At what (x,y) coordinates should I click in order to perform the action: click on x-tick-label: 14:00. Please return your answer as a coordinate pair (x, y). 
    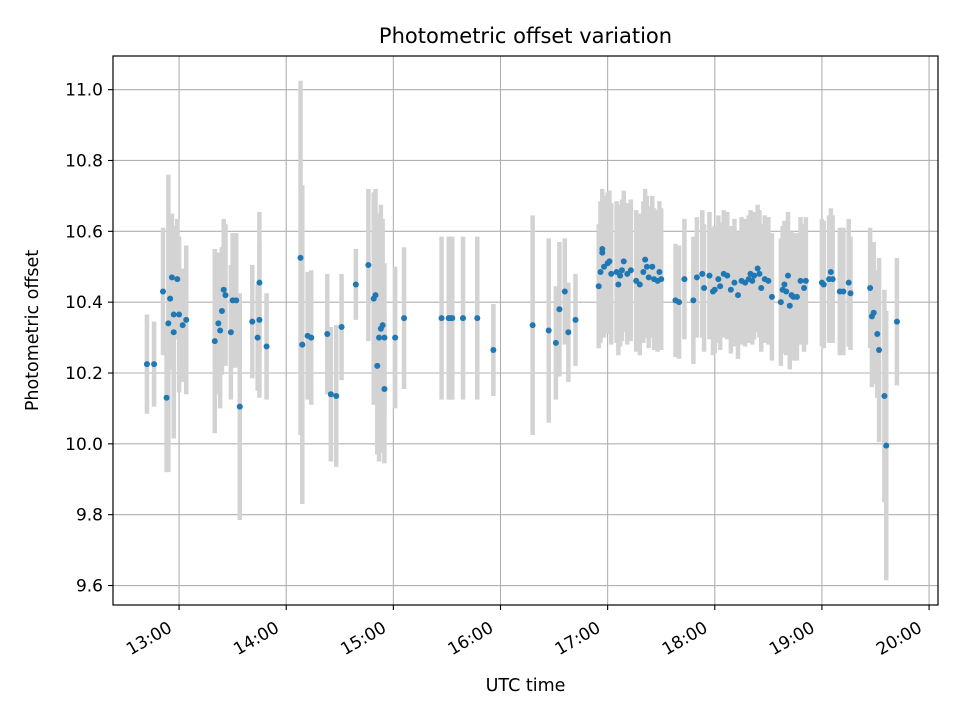
    Looking at the image, I should click on (256, 639).